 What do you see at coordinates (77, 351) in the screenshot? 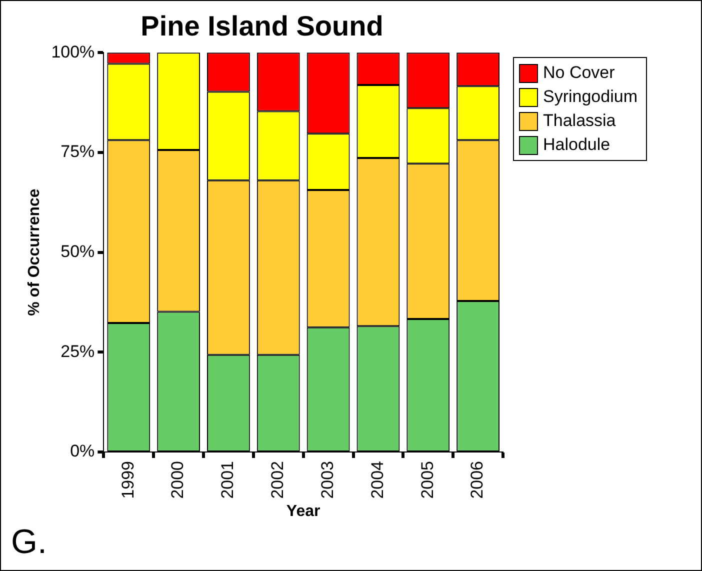
I see `y-tick-label: 25%` at bounding box center [77, 351].